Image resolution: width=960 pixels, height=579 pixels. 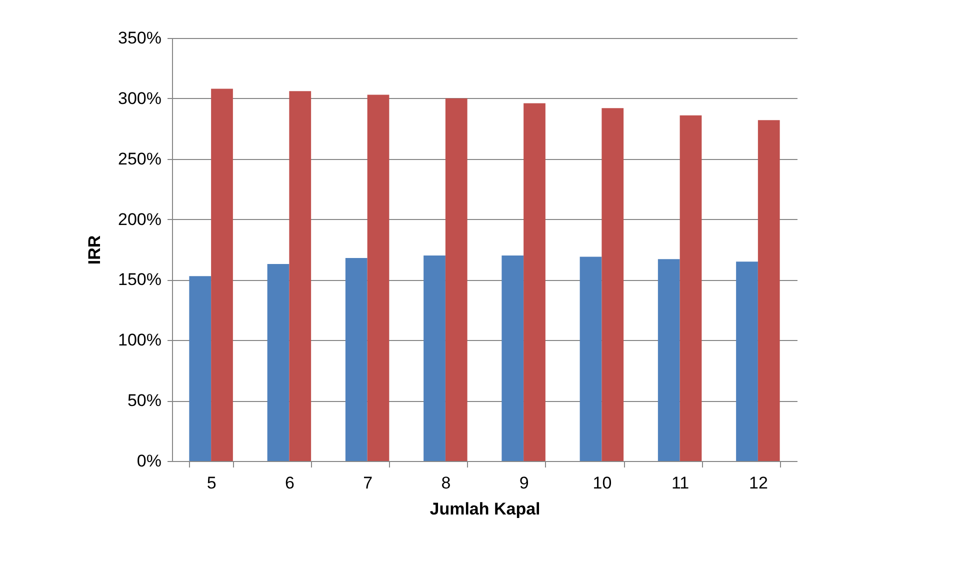 I want to click on y-tick-label: 250%, so click(x=140, y=158).